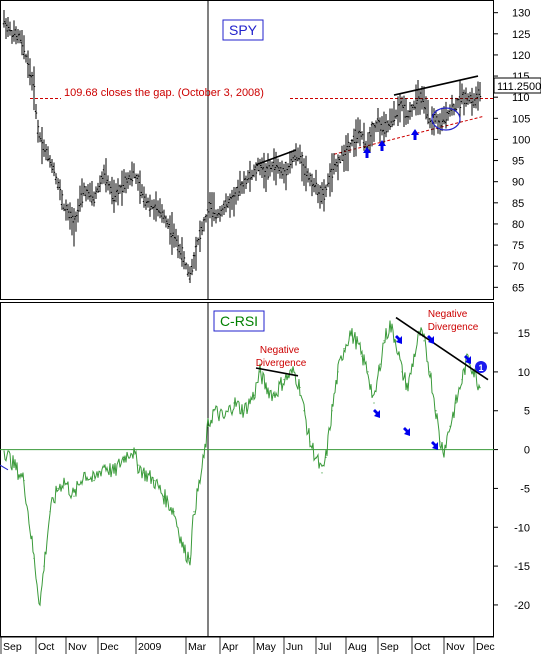  What do you see at coordinates (150, 647) in the screenshot?
I see `x-tick-label: 2009` at bounding box center [150, 647].